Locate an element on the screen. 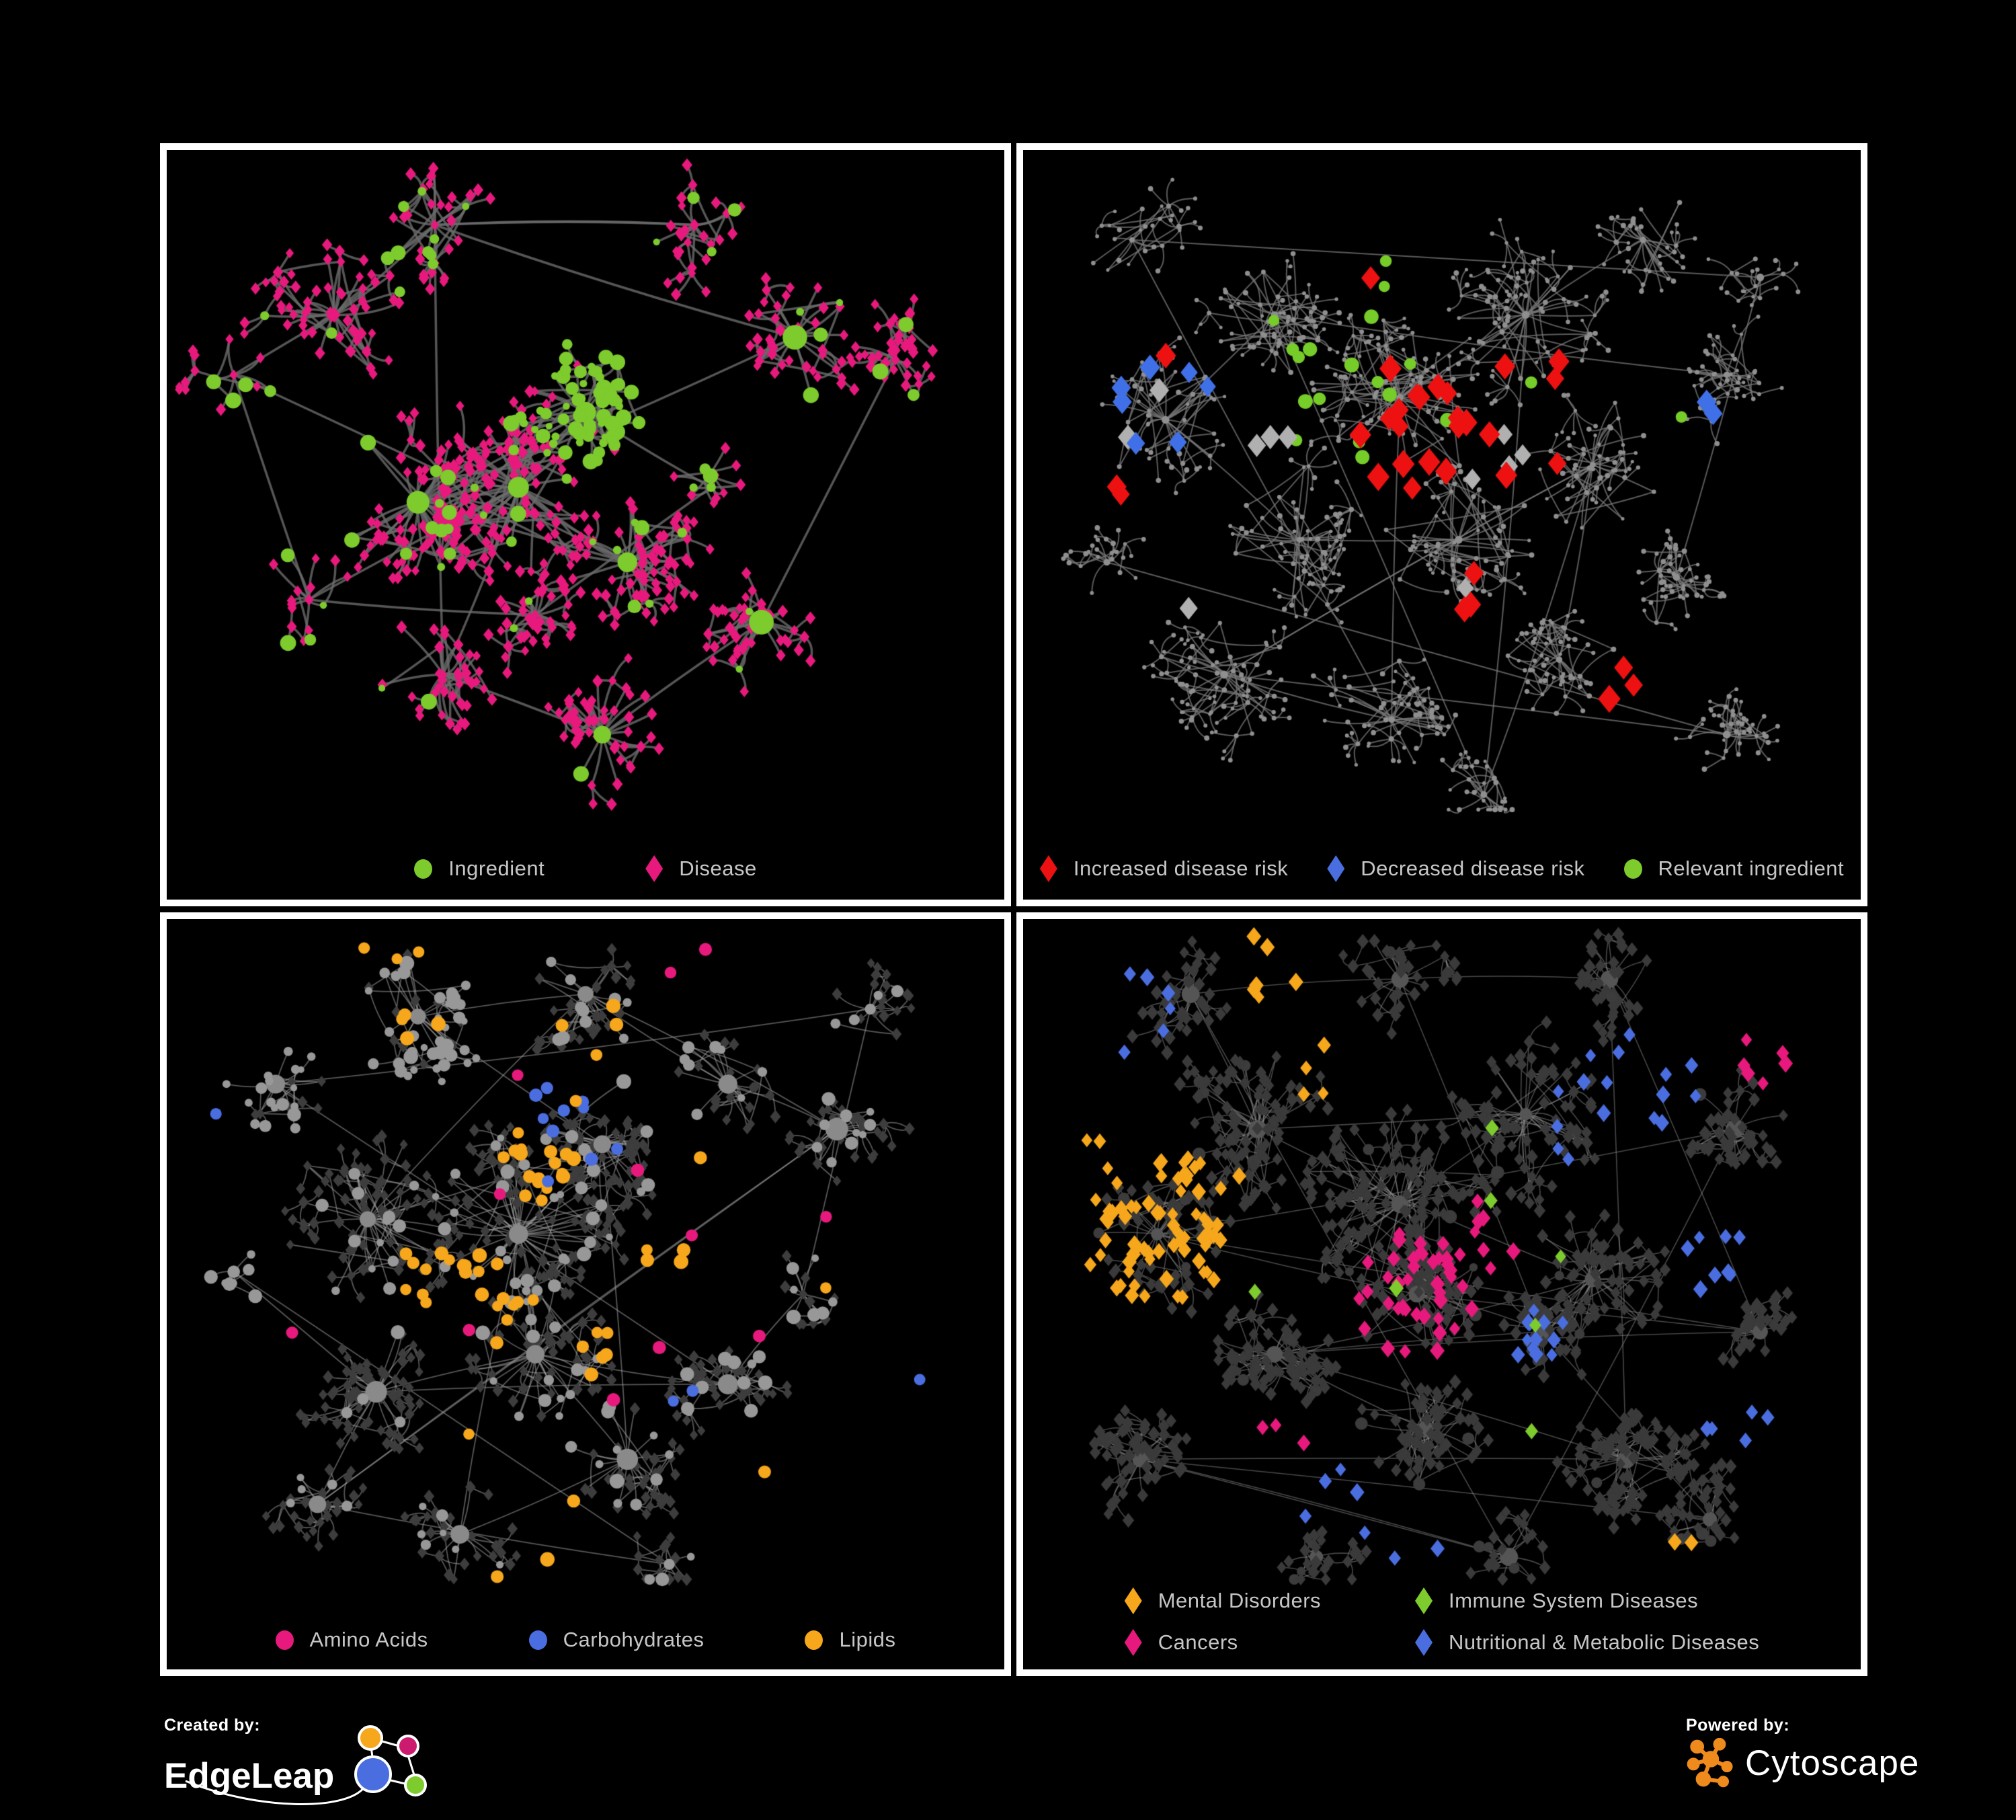 The width and height of the screenshot is (2016, 1820). legend-item-carbohydrates: Carbohydrates is located at coordinates (616, 1640).